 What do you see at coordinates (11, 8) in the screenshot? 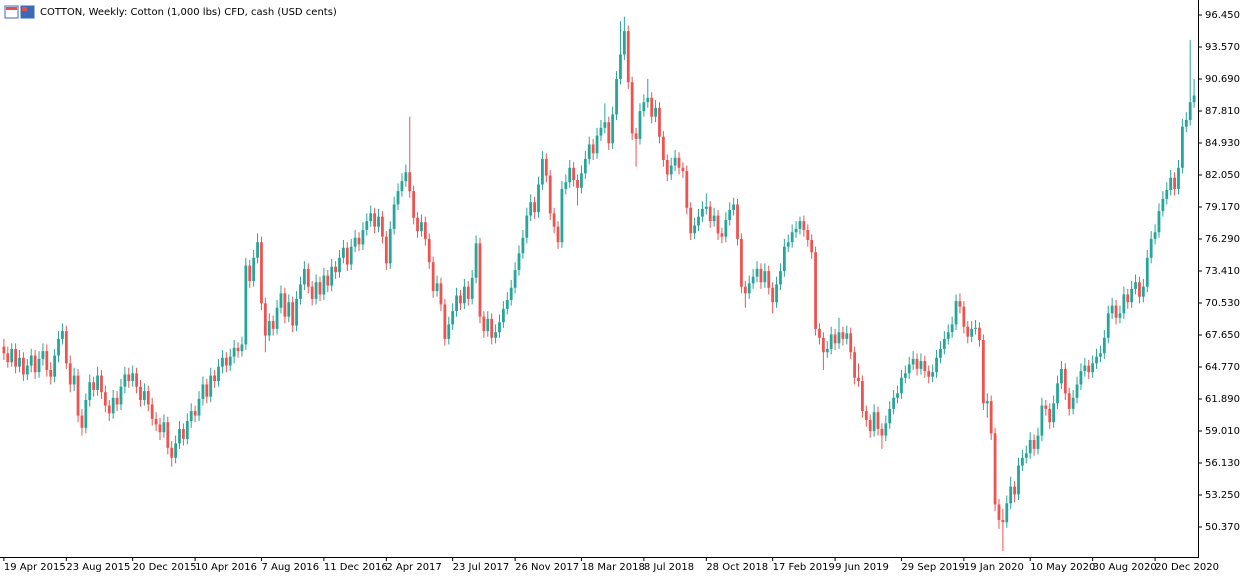
I see `icon-part` at bounding box center [11, 8].